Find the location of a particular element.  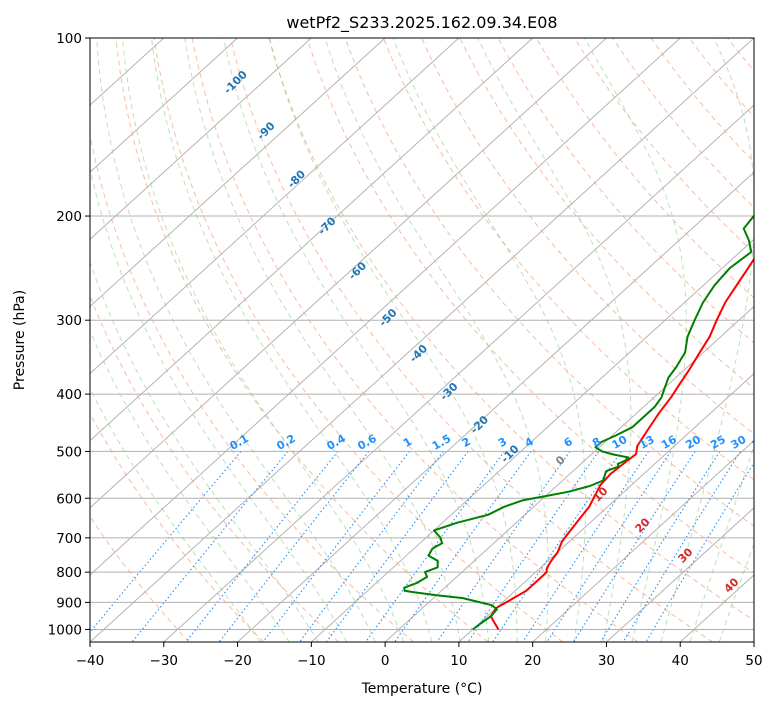

y-tick-label: 1000 is located at coordinates (65, 630).